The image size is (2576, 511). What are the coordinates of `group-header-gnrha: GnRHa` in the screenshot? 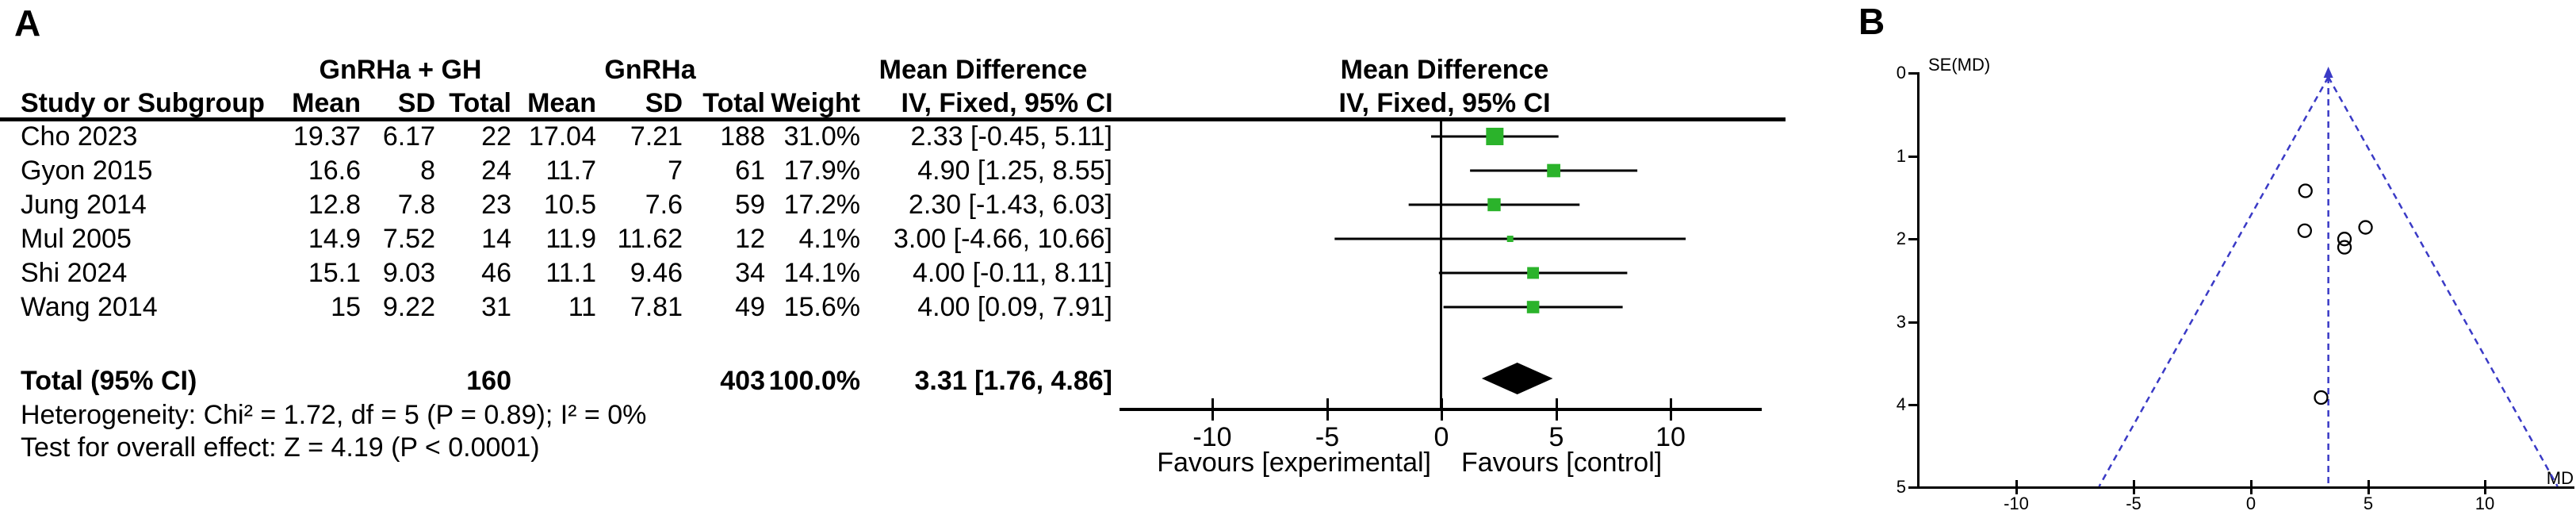 It's located at (650, 70).